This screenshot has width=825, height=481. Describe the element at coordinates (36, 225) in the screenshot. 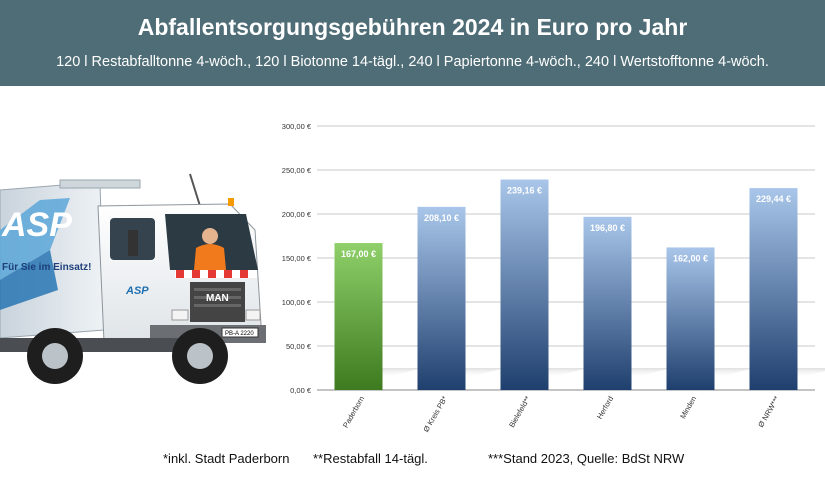

I see `truck-brand-text: ASP` at that location.